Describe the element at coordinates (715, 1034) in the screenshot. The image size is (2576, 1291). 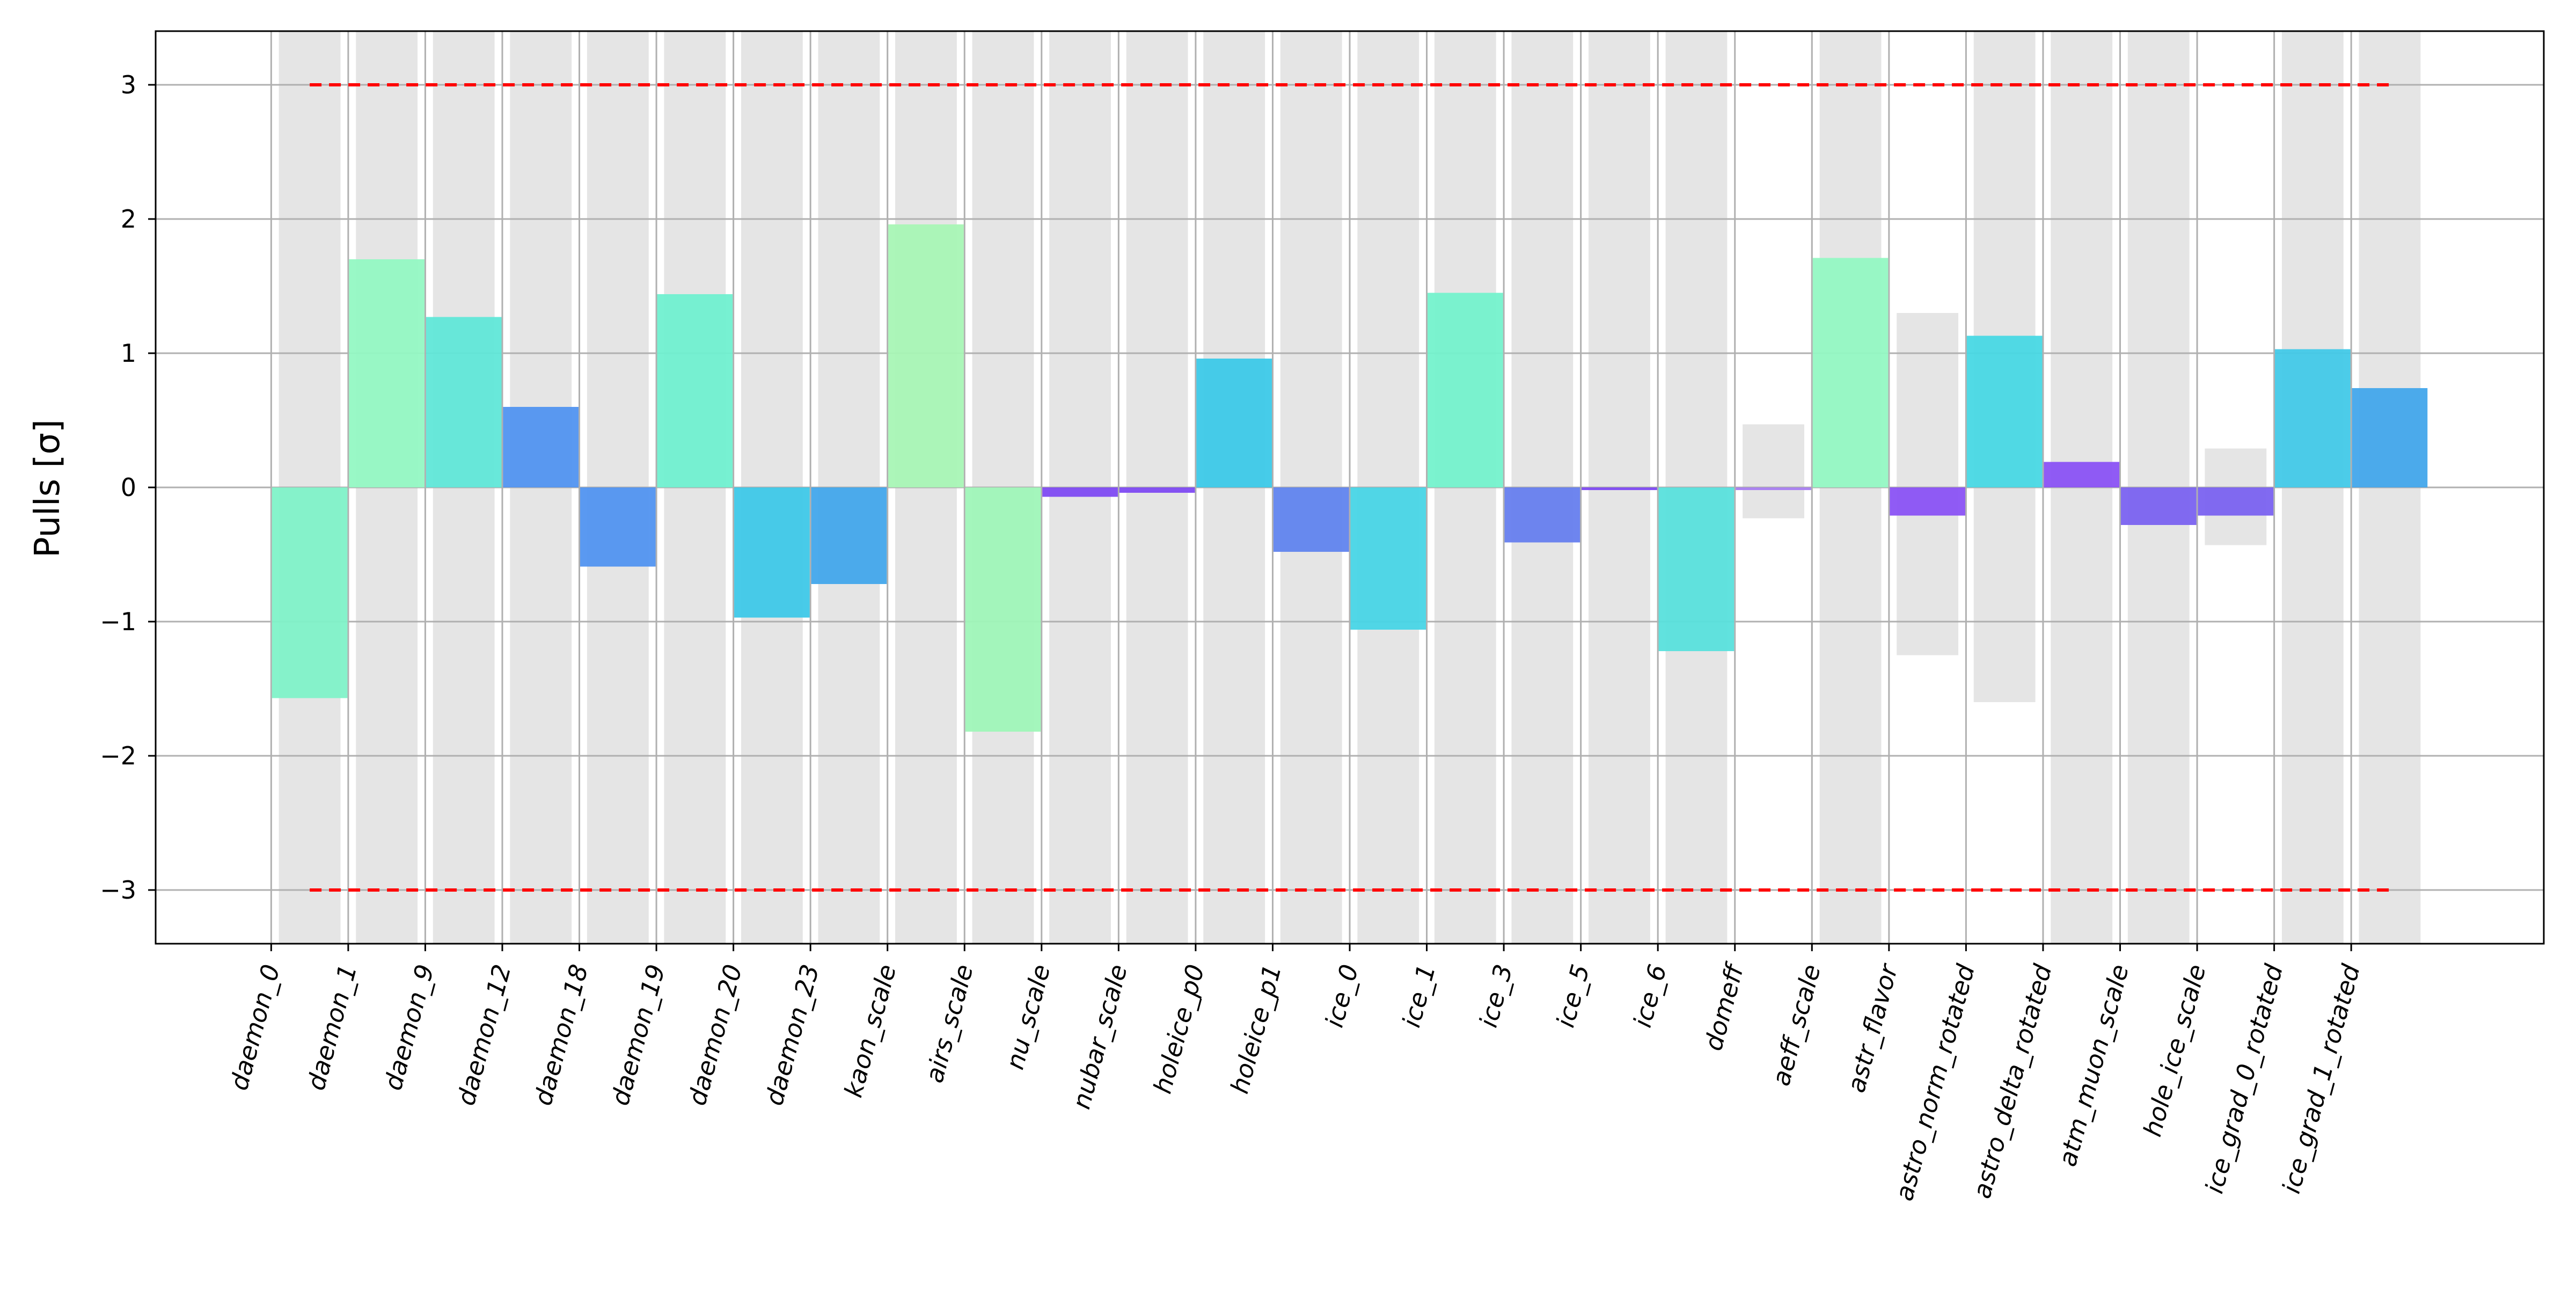
I see `x-tick-label: daemon_20` at that location.